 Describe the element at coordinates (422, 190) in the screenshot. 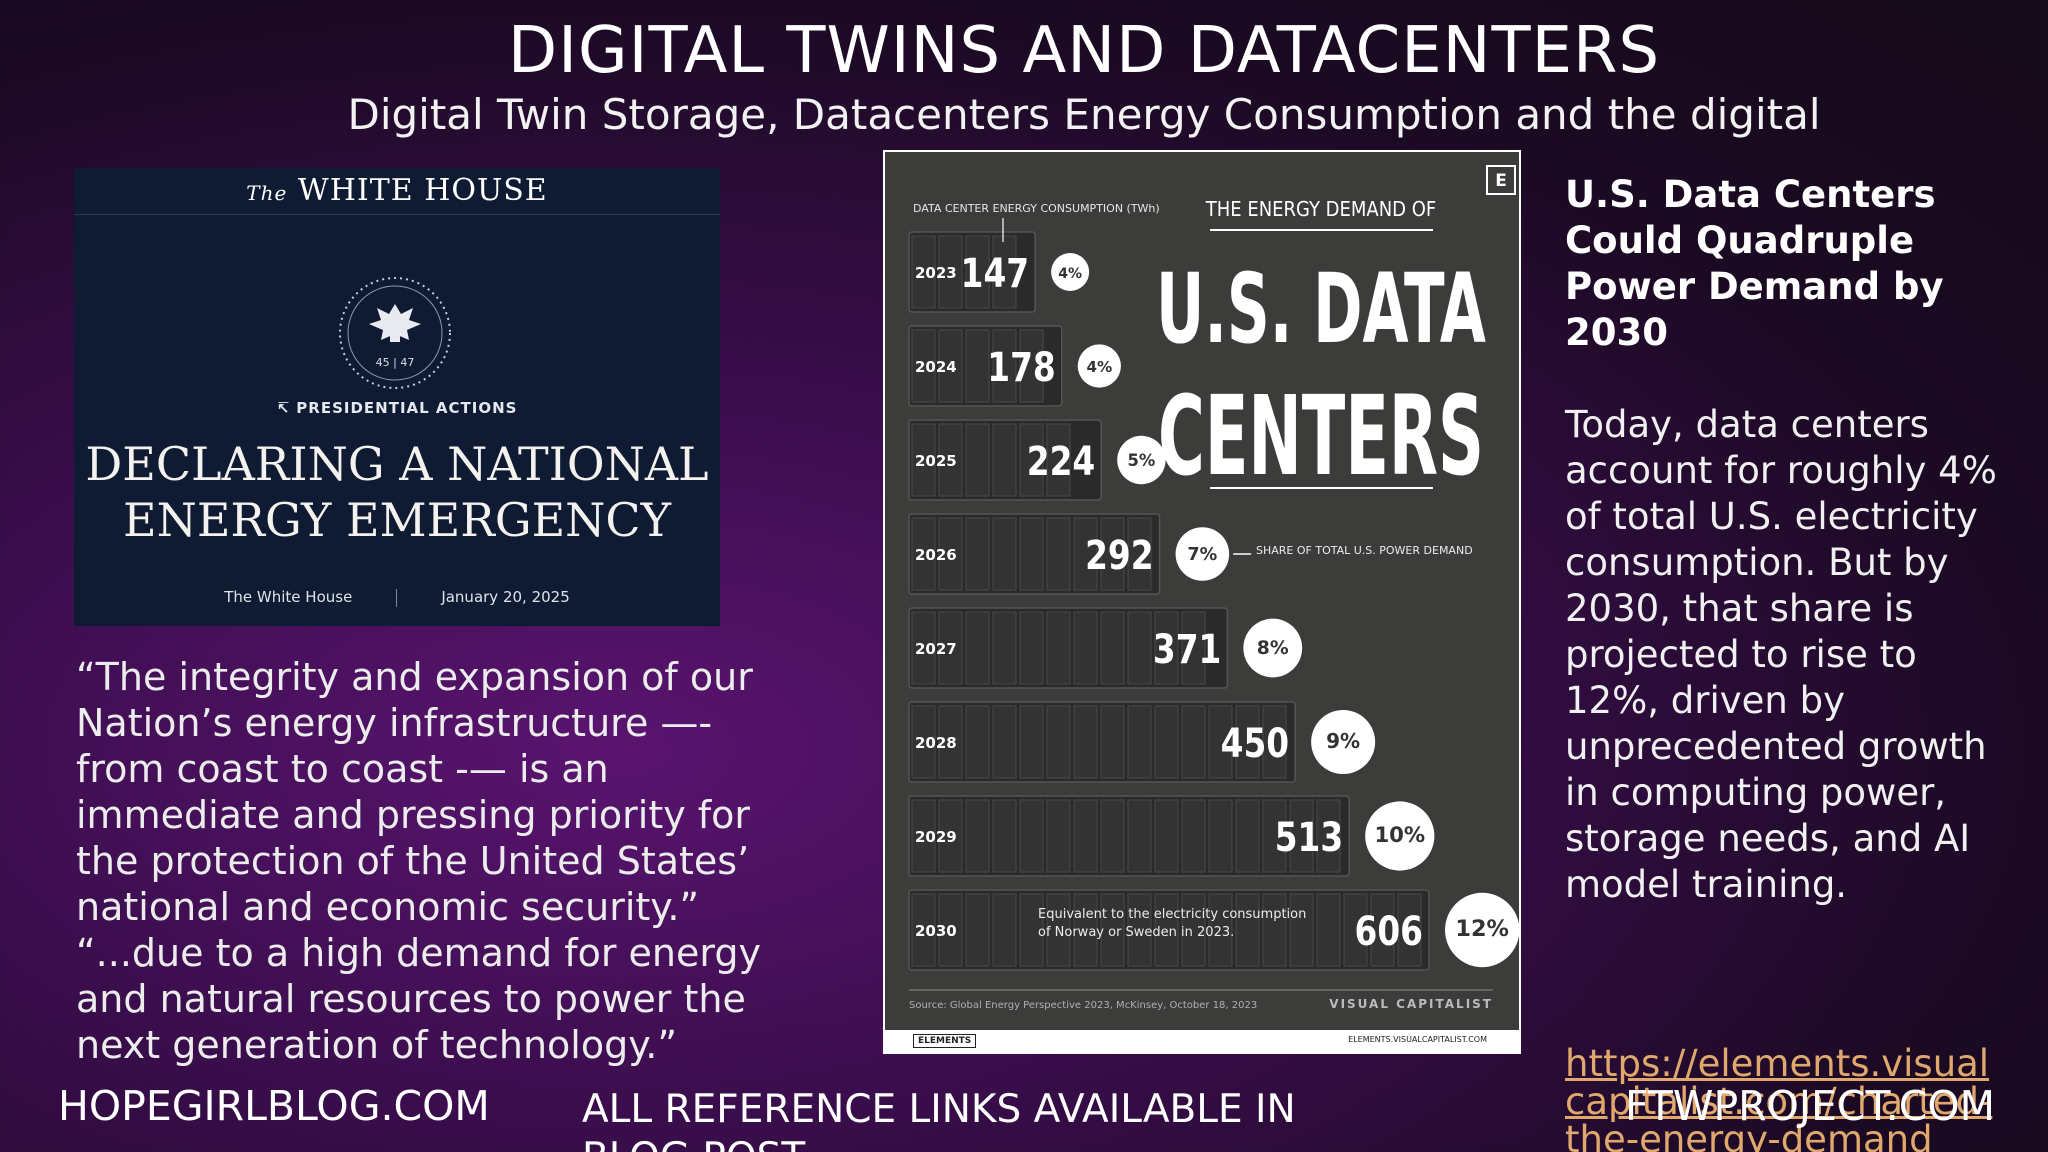

I see `white-house-name: WHITE HOUSE` at that location.